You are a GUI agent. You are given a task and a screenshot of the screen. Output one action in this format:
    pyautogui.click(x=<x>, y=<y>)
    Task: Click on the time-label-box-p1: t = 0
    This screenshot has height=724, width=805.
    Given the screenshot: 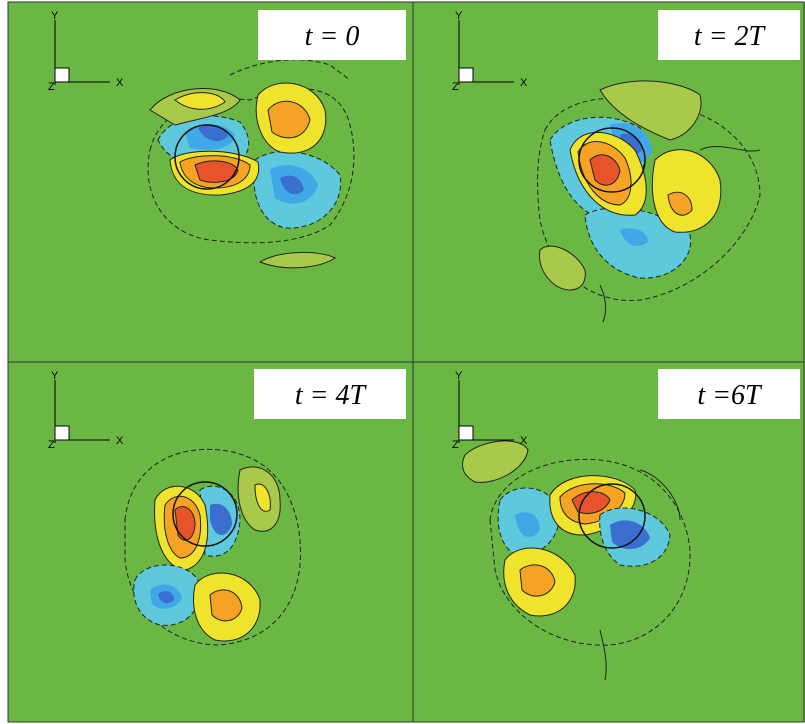 What is the action you would take?
    pyautogui.click(x=332, y=35)
    